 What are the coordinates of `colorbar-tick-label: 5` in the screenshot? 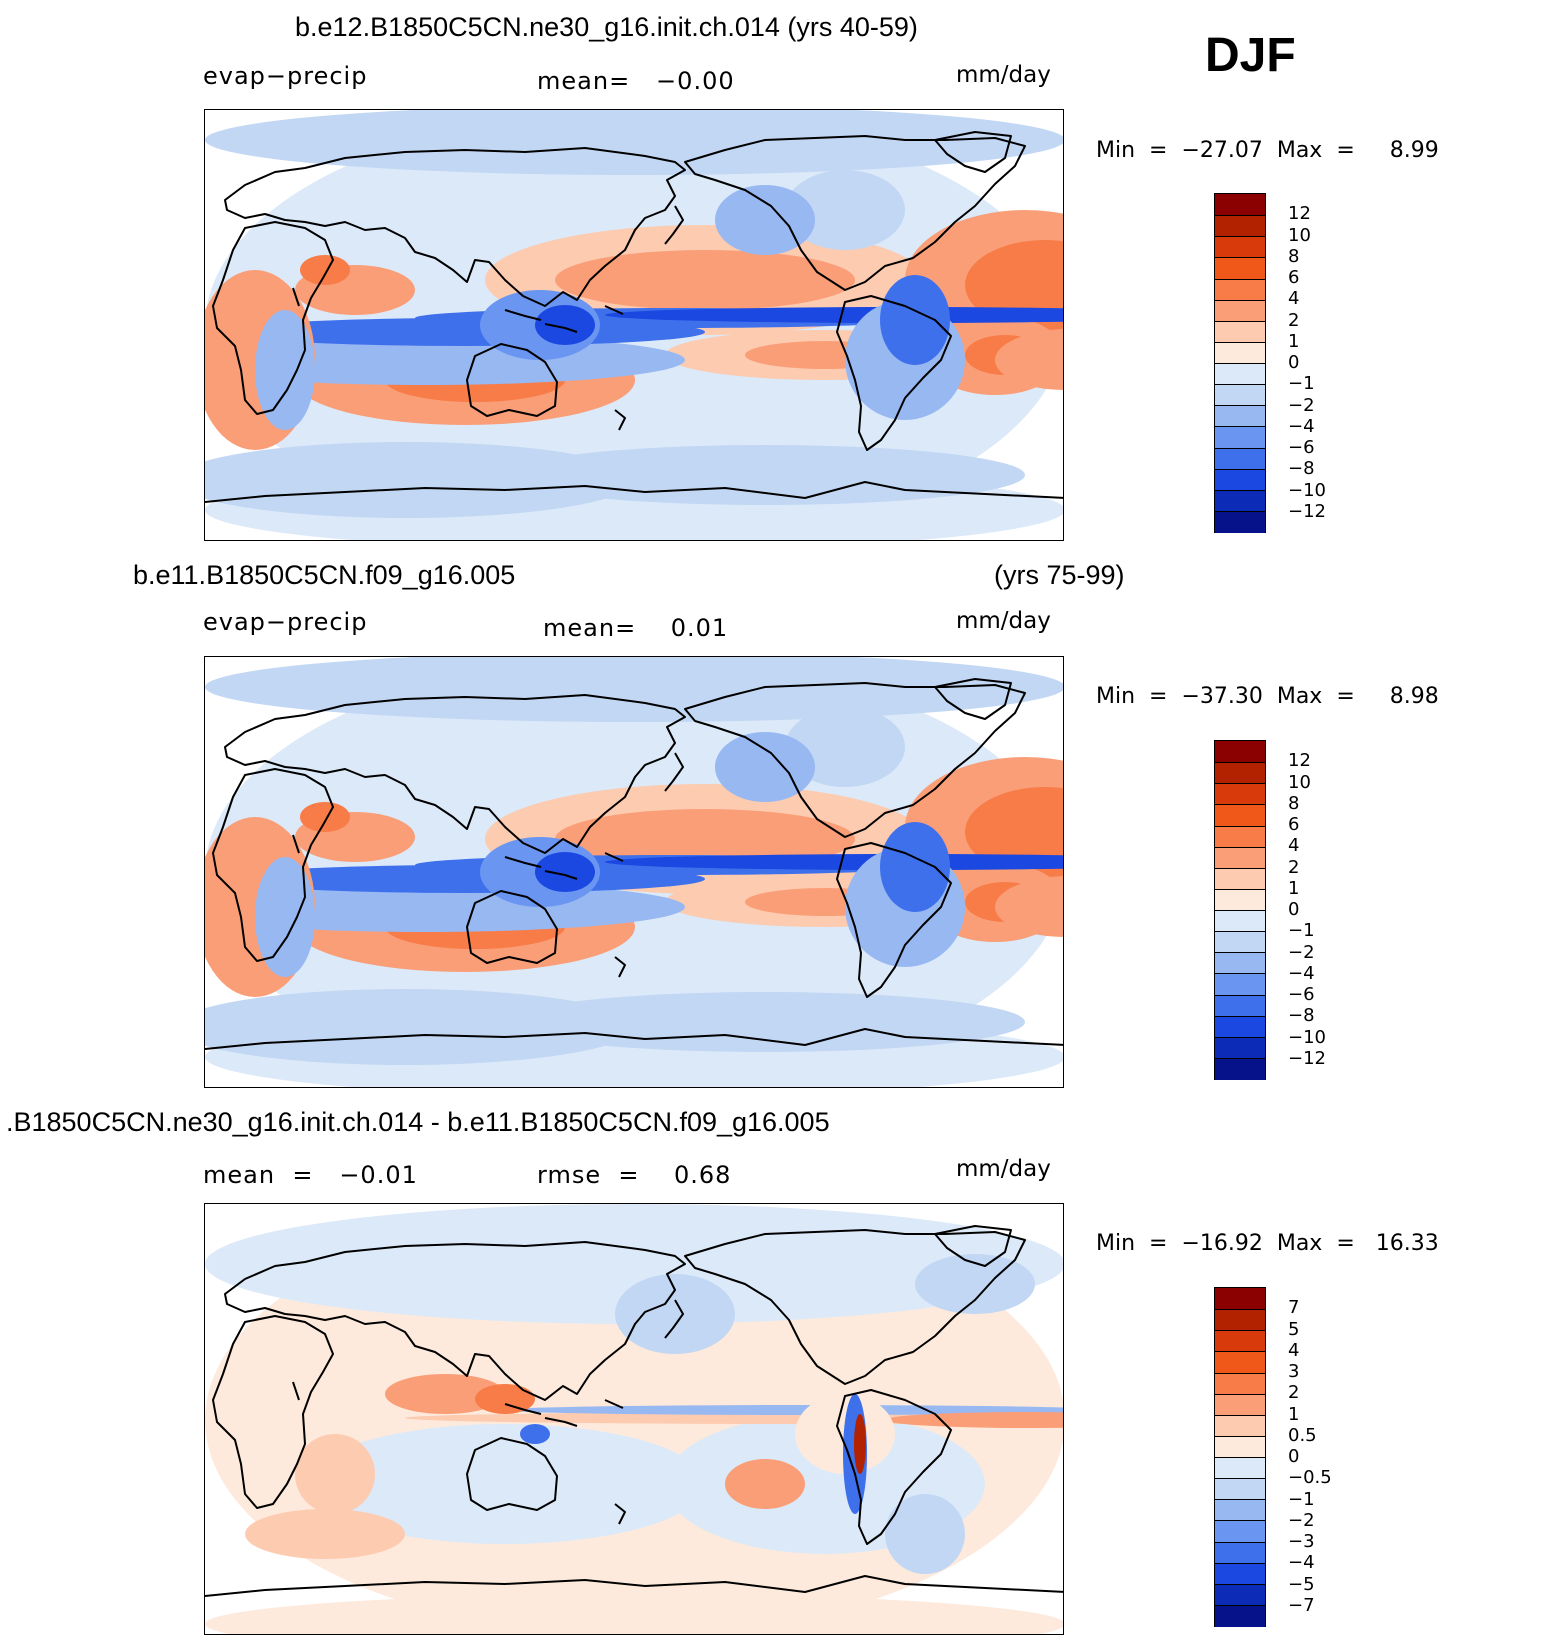 It's located at (1294, 1329).